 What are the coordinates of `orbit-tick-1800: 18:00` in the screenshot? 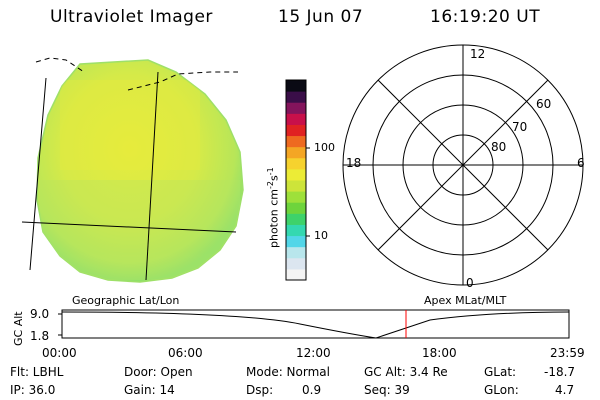 It's located at (439, 353).